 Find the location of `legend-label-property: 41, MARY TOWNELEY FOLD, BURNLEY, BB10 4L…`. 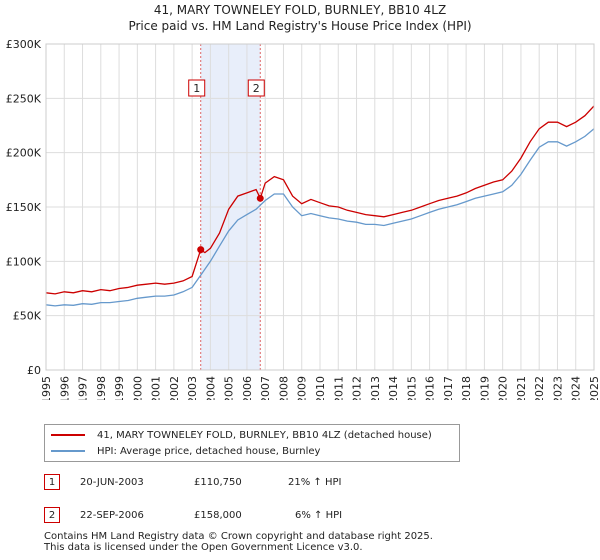

legend-label-property: 41, MARY TOWNELEY FOLD, BURNLEY, BB10 4L… is located at coordinates (264, 435).